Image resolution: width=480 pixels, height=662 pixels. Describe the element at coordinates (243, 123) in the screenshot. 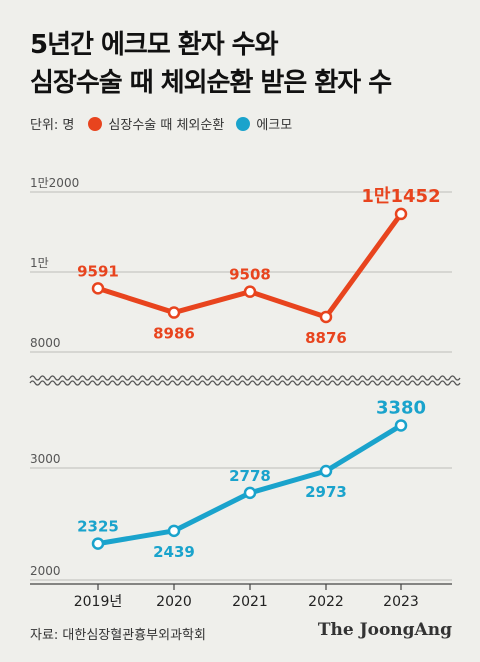

I see `legend-dot-ecmo` at that location.